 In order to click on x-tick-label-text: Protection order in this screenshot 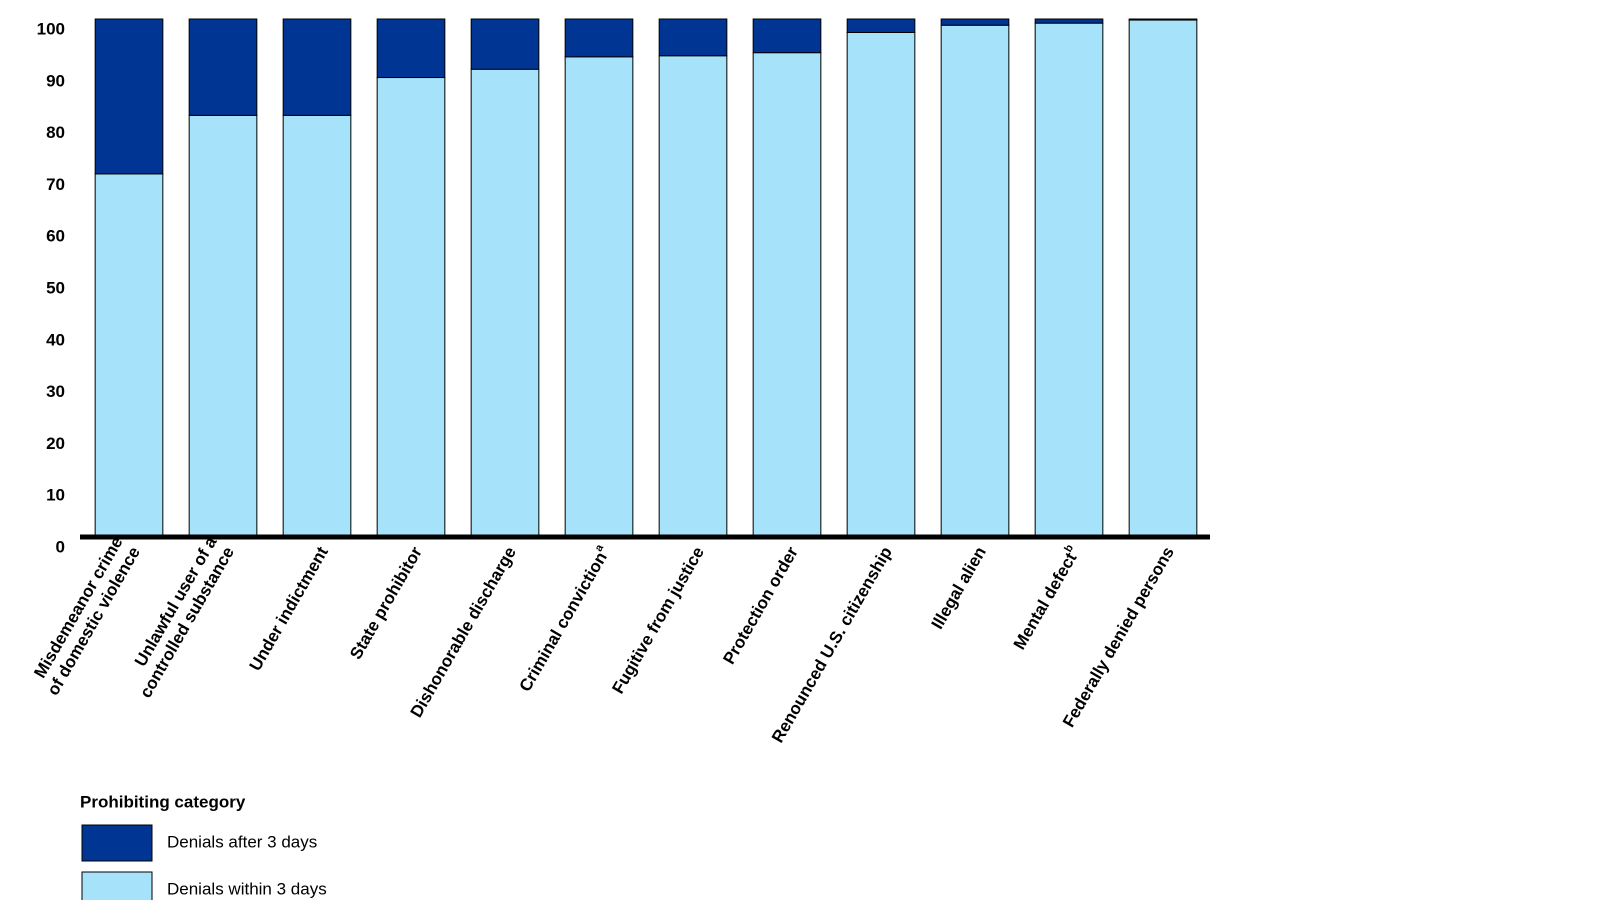, I will do `click(761, 605)`.